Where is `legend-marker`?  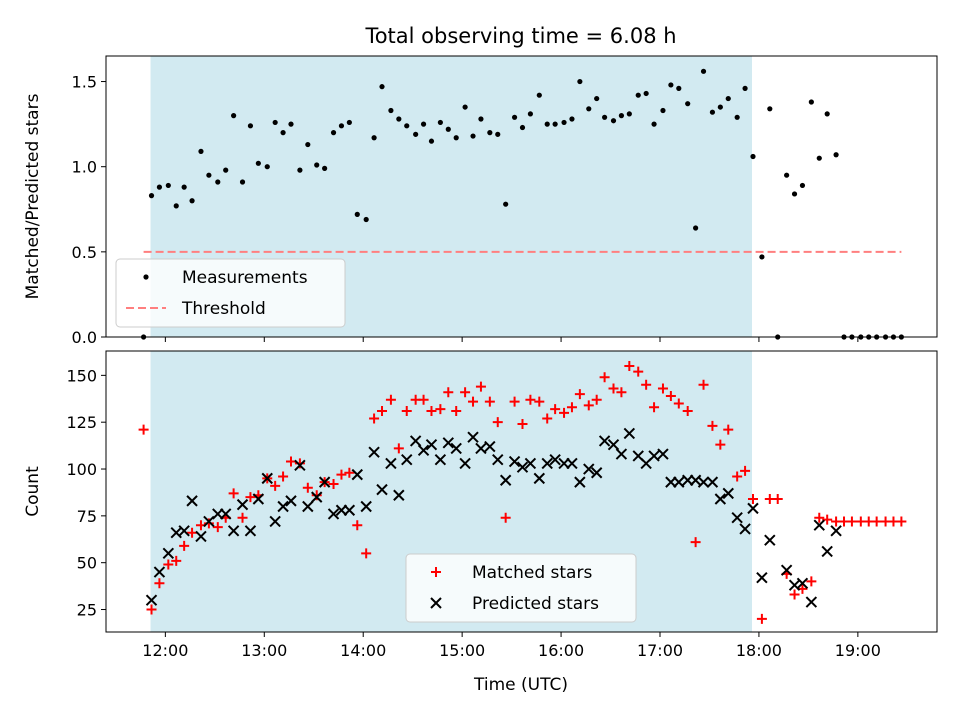 legend-marker is located at coordinates (146, 277).